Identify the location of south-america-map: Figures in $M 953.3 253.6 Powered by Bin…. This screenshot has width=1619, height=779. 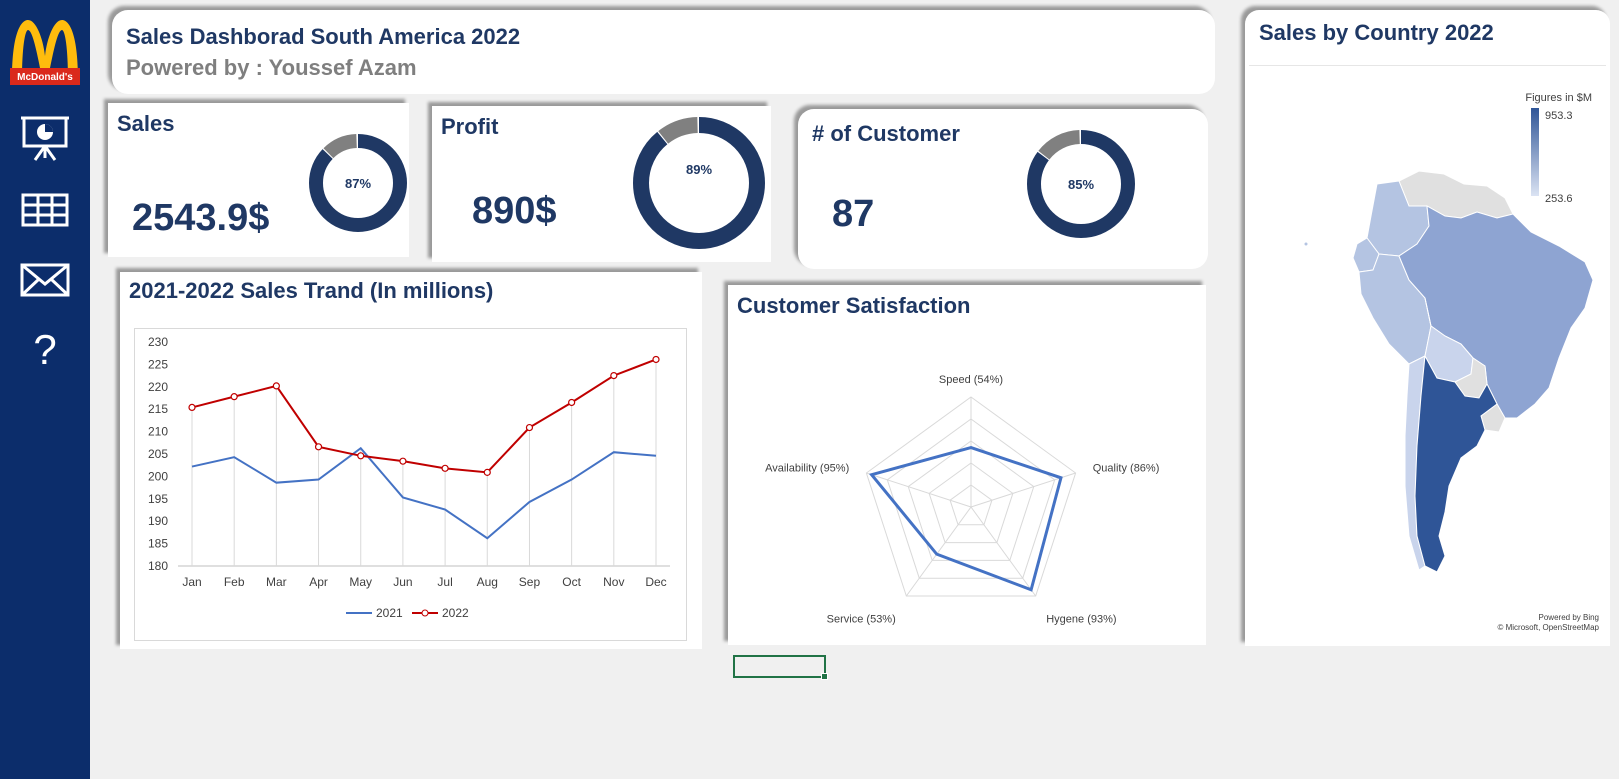
(1452, 362).